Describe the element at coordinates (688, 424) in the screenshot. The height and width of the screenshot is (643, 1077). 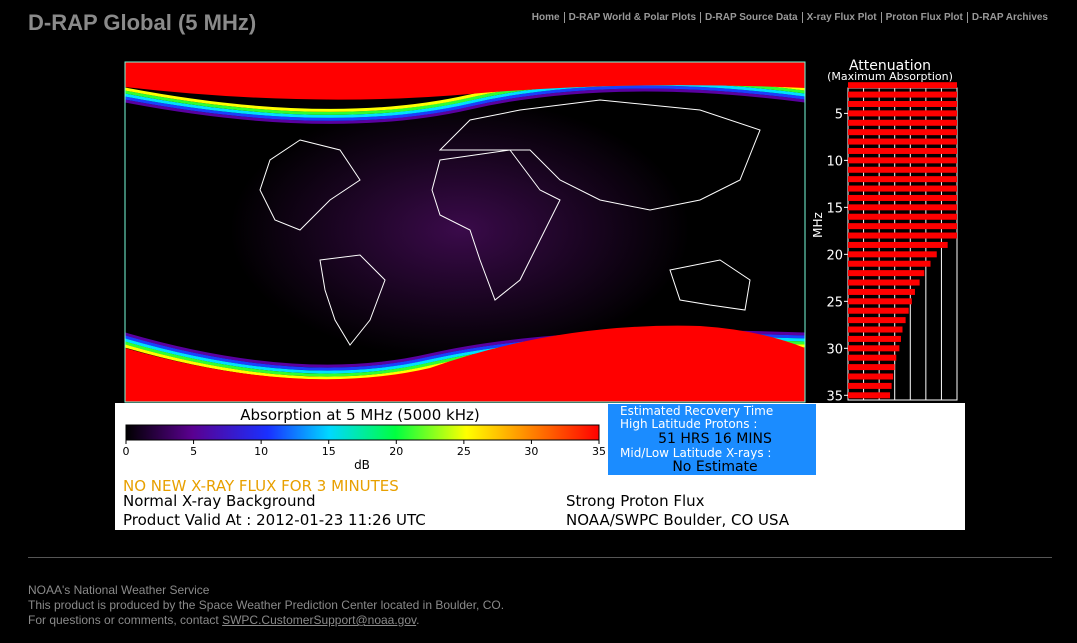
I see `recovery-label: High Latitude Protons :` at that location.